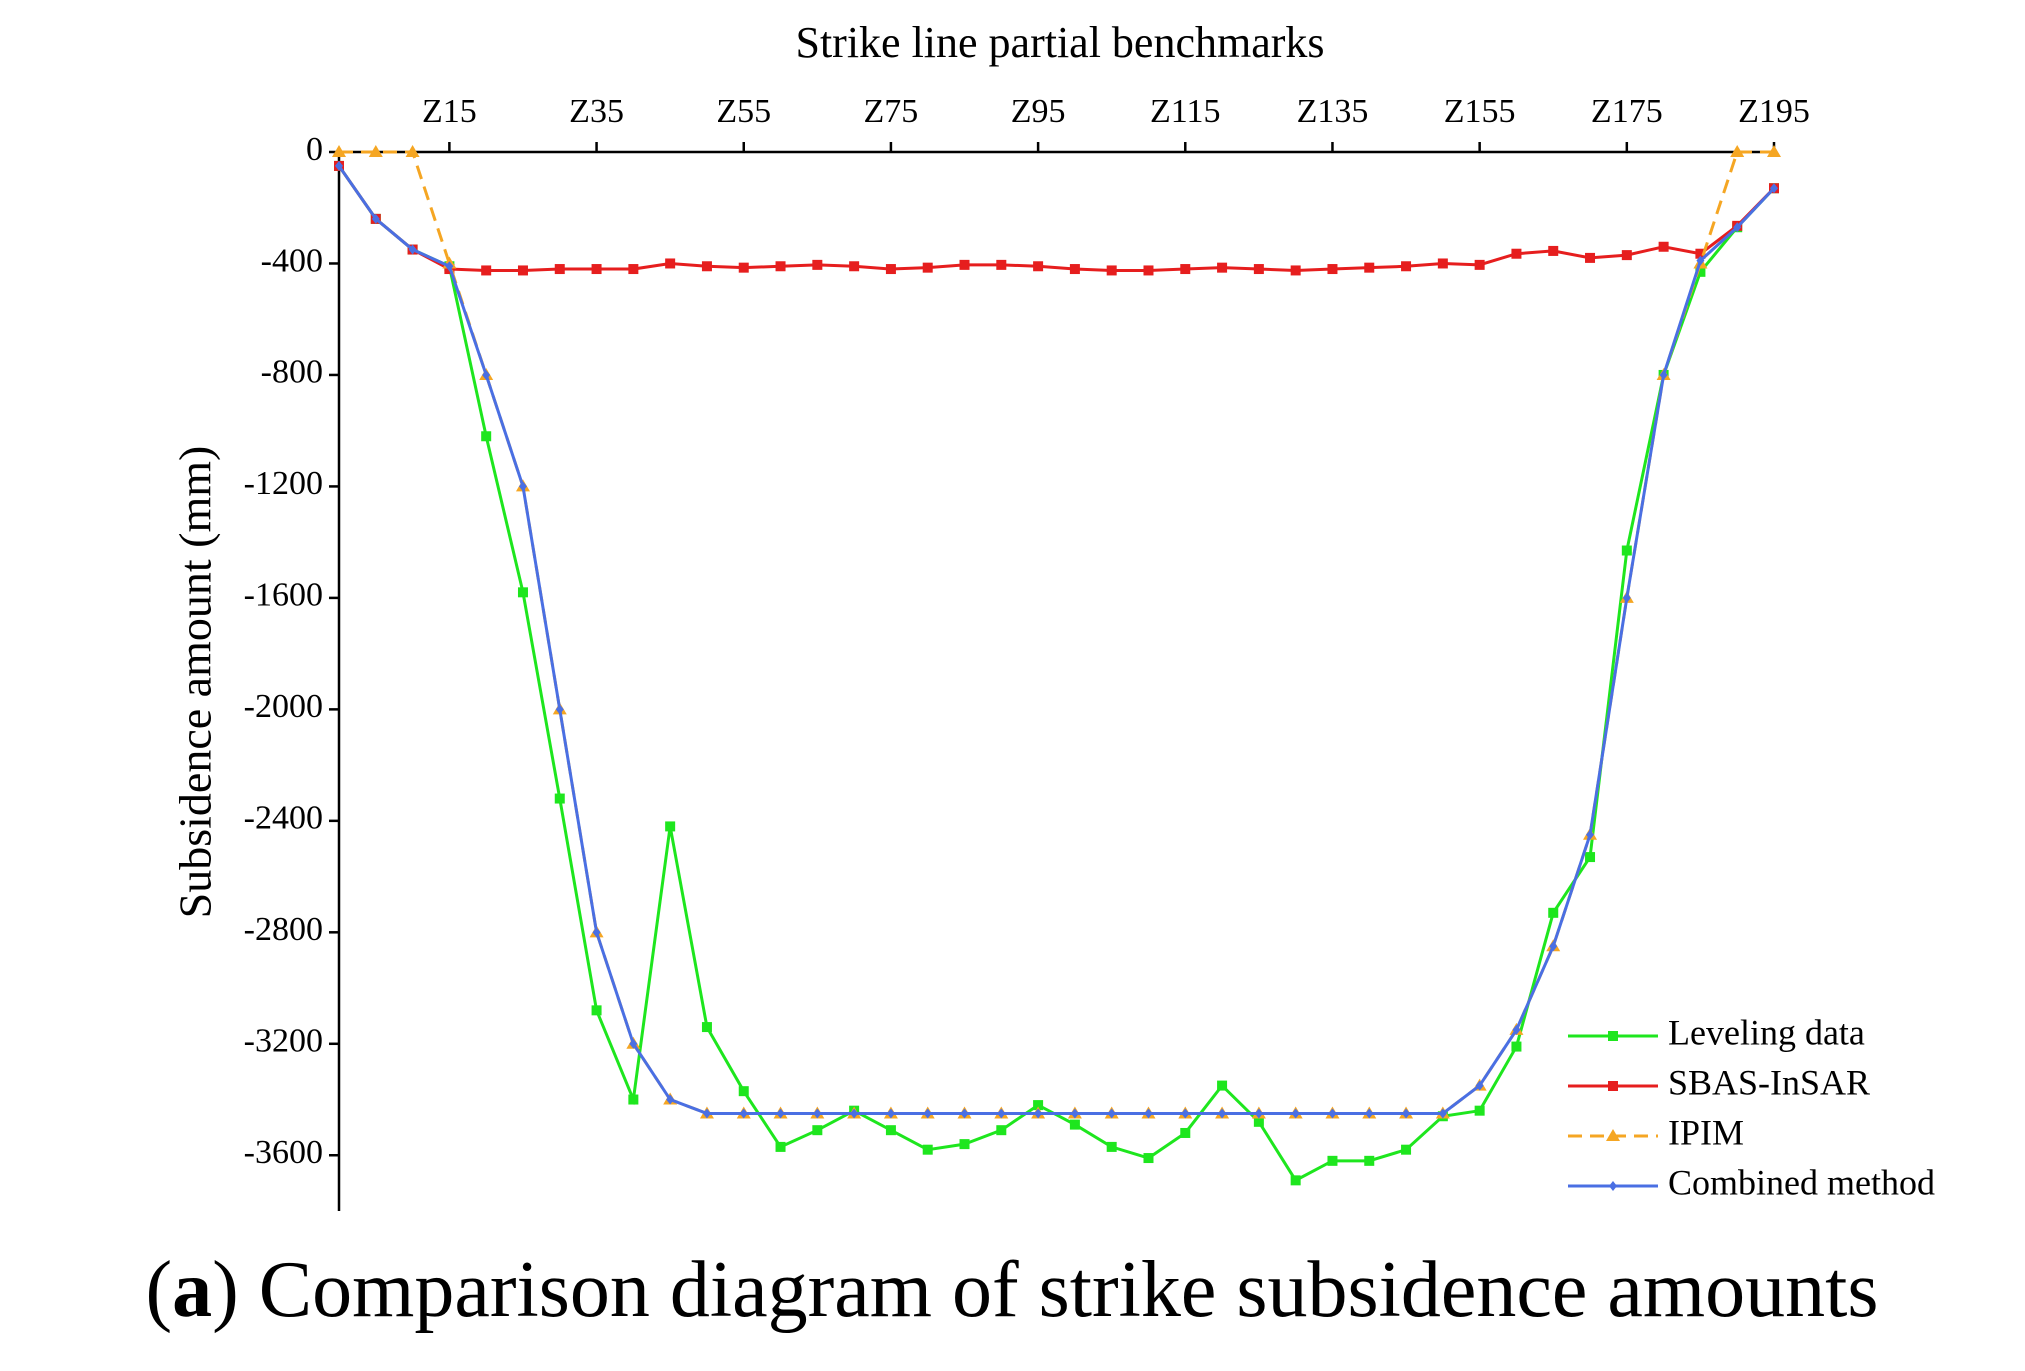 This screenshot has height=1371, width=2025. What do you see at coordinates (283, 595) in the screenshot?
I see `y-tick-label: -1600` at bounding box center [283, 595].